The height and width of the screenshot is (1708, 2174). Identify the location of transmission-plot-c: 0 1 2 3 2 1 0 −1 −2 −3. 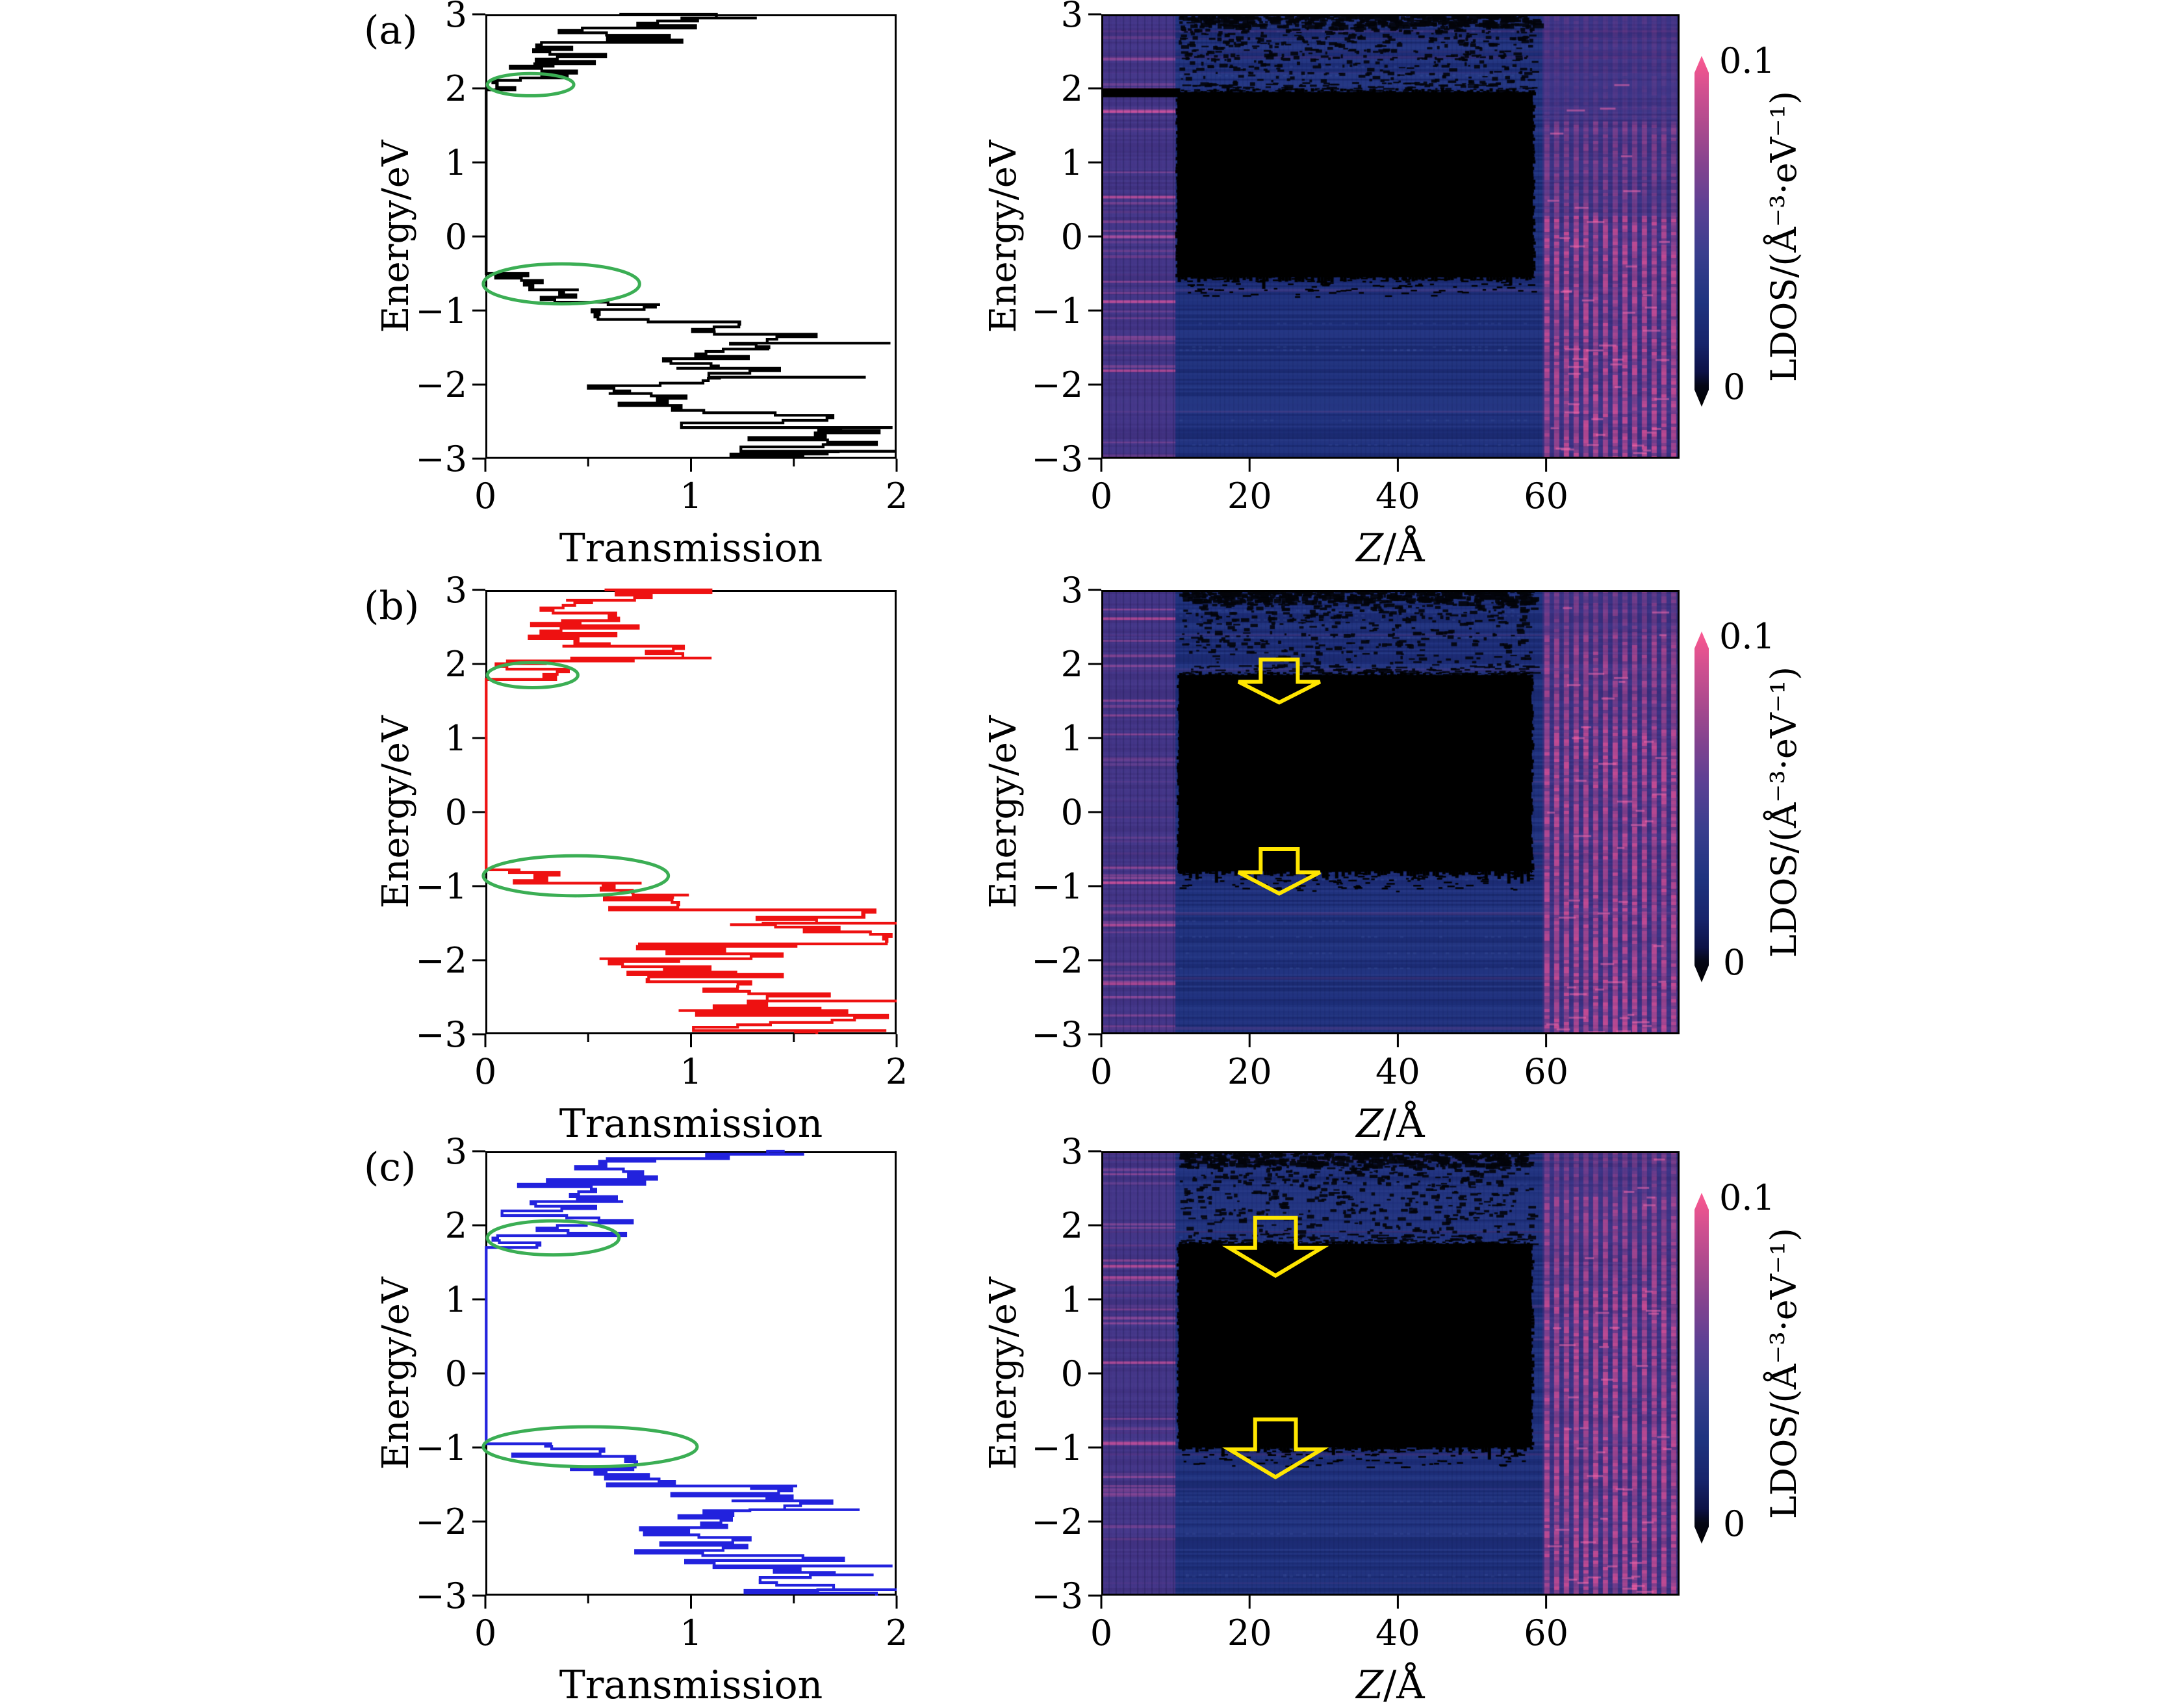
(661, 1392).